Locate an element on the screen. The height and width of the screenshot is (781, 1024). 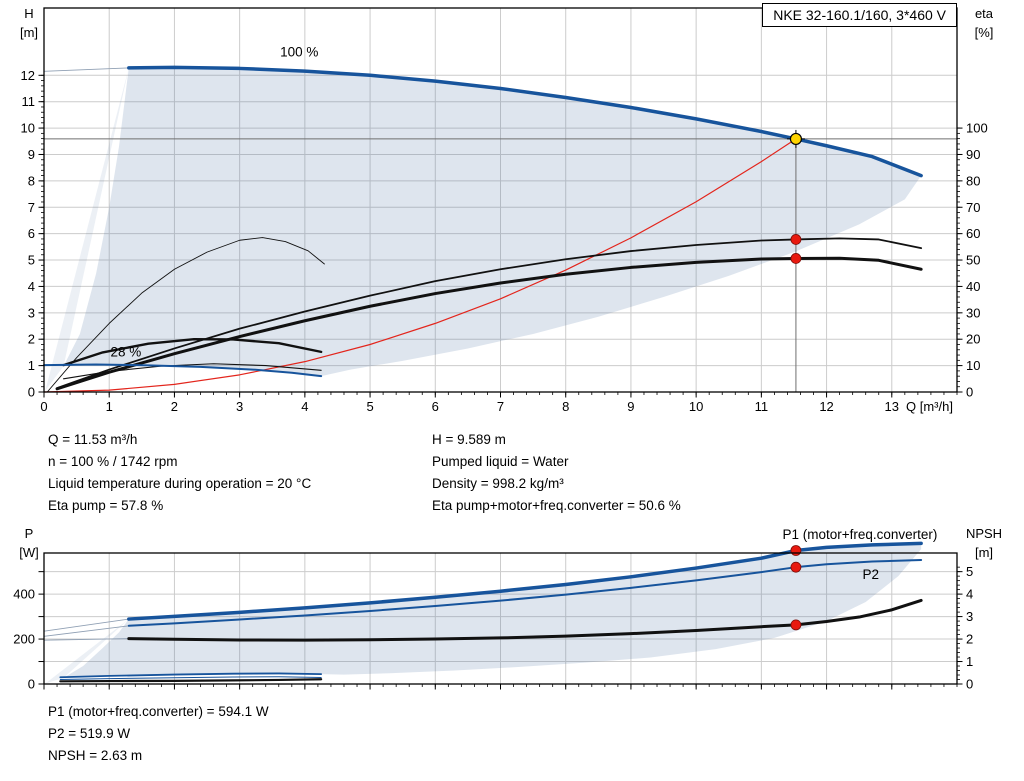
p1-curve is located at coordinates (525, 581).